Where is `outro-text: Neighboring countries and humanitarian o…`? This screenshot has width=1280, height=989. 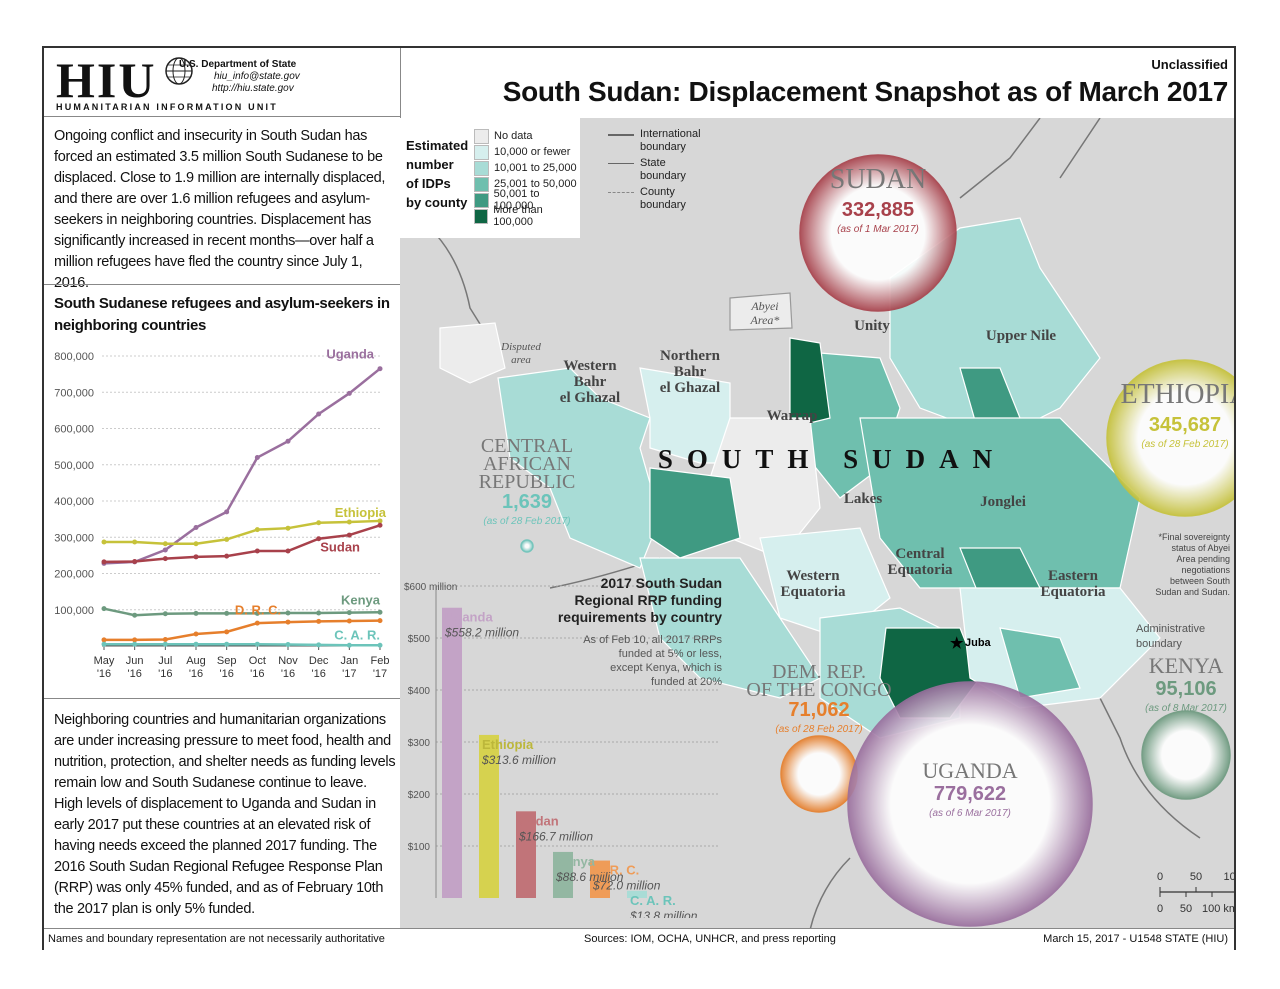 outro-text: Neighboring countries and humanitarian o… is located at coordinates (225, 814).